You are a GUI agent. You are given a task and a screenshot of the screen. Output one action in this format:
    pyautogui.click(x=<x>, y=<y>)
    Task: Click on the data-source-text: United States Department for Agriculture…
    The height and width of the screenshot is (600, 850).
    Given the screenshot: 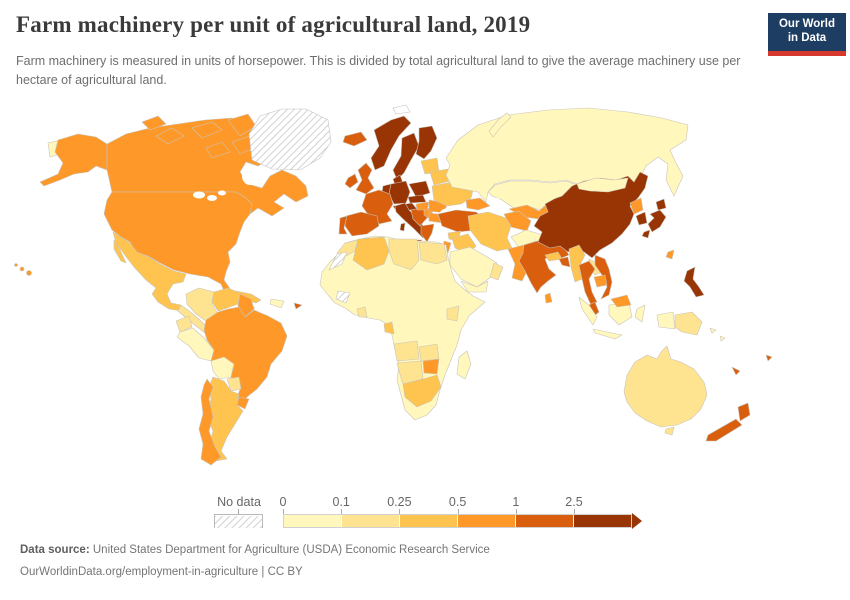 What is the action you would take?
    pyautogui.click(x=289, y=550)
    